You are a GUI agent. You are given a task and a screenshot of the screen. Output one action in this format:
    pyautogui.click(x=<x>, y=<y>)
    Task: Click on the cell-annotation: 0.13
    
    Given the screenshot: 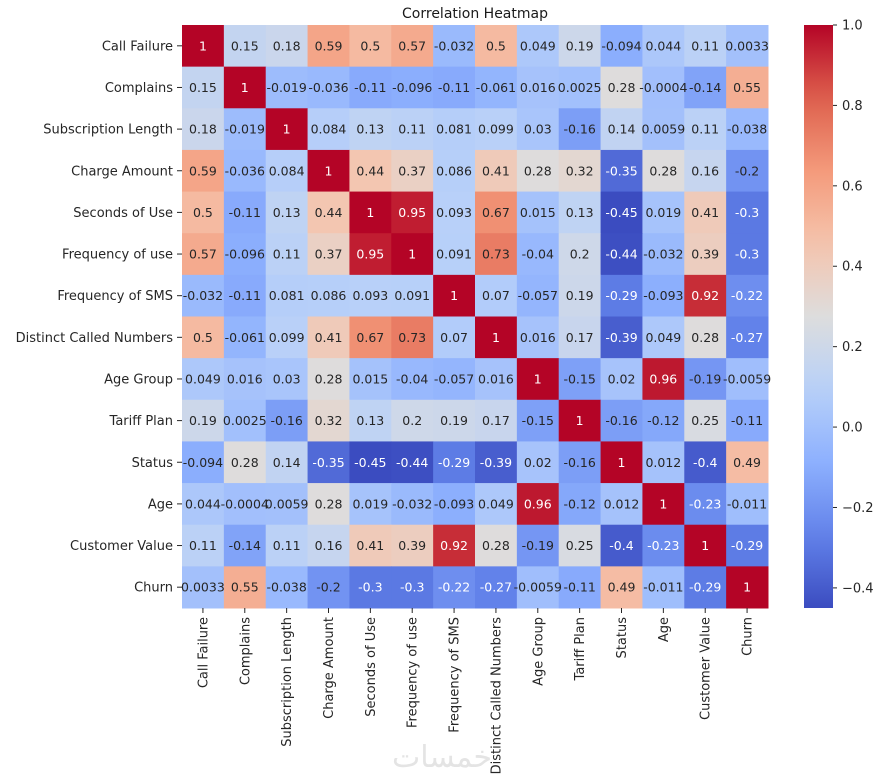 What is the action you would take?
    pyautogui.click(x=370, y=129)
    